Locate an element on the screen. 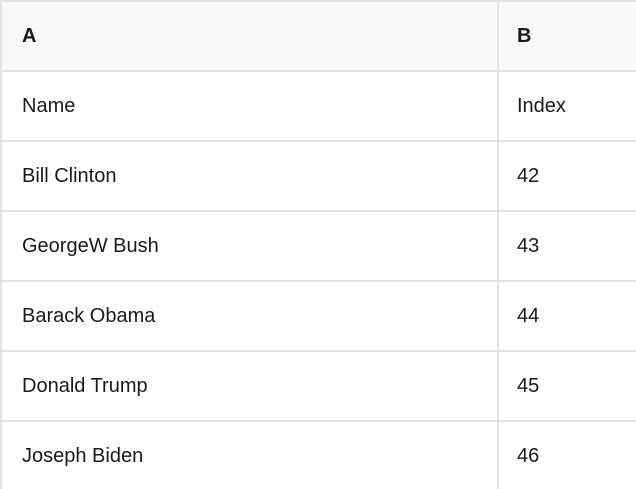 The height and width of the screenshot is (489, 636). table-row: Barack Obama 44 is located at coordinates (318, 315).